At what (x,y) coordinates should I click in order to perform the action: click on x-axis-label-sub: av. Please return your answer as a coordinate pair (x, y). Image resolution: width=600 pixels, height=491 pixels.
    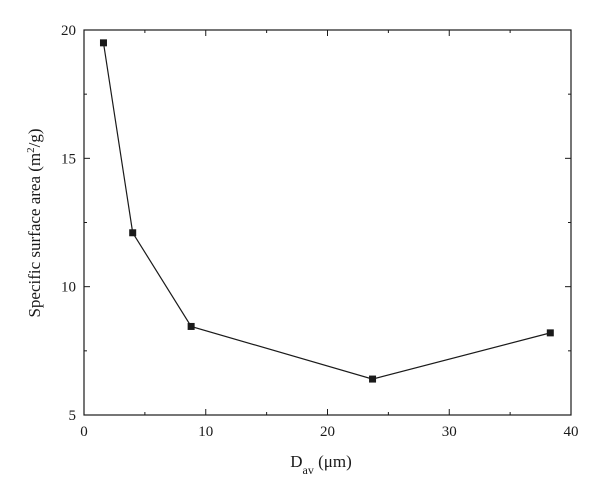
    Looking at the image, I should click on (308, 470).